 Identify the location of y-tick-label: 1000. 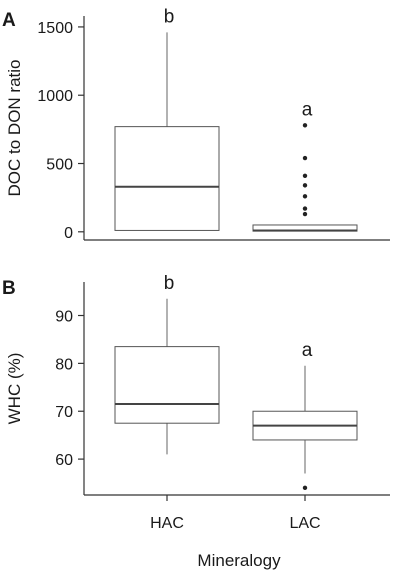
(55, 96).